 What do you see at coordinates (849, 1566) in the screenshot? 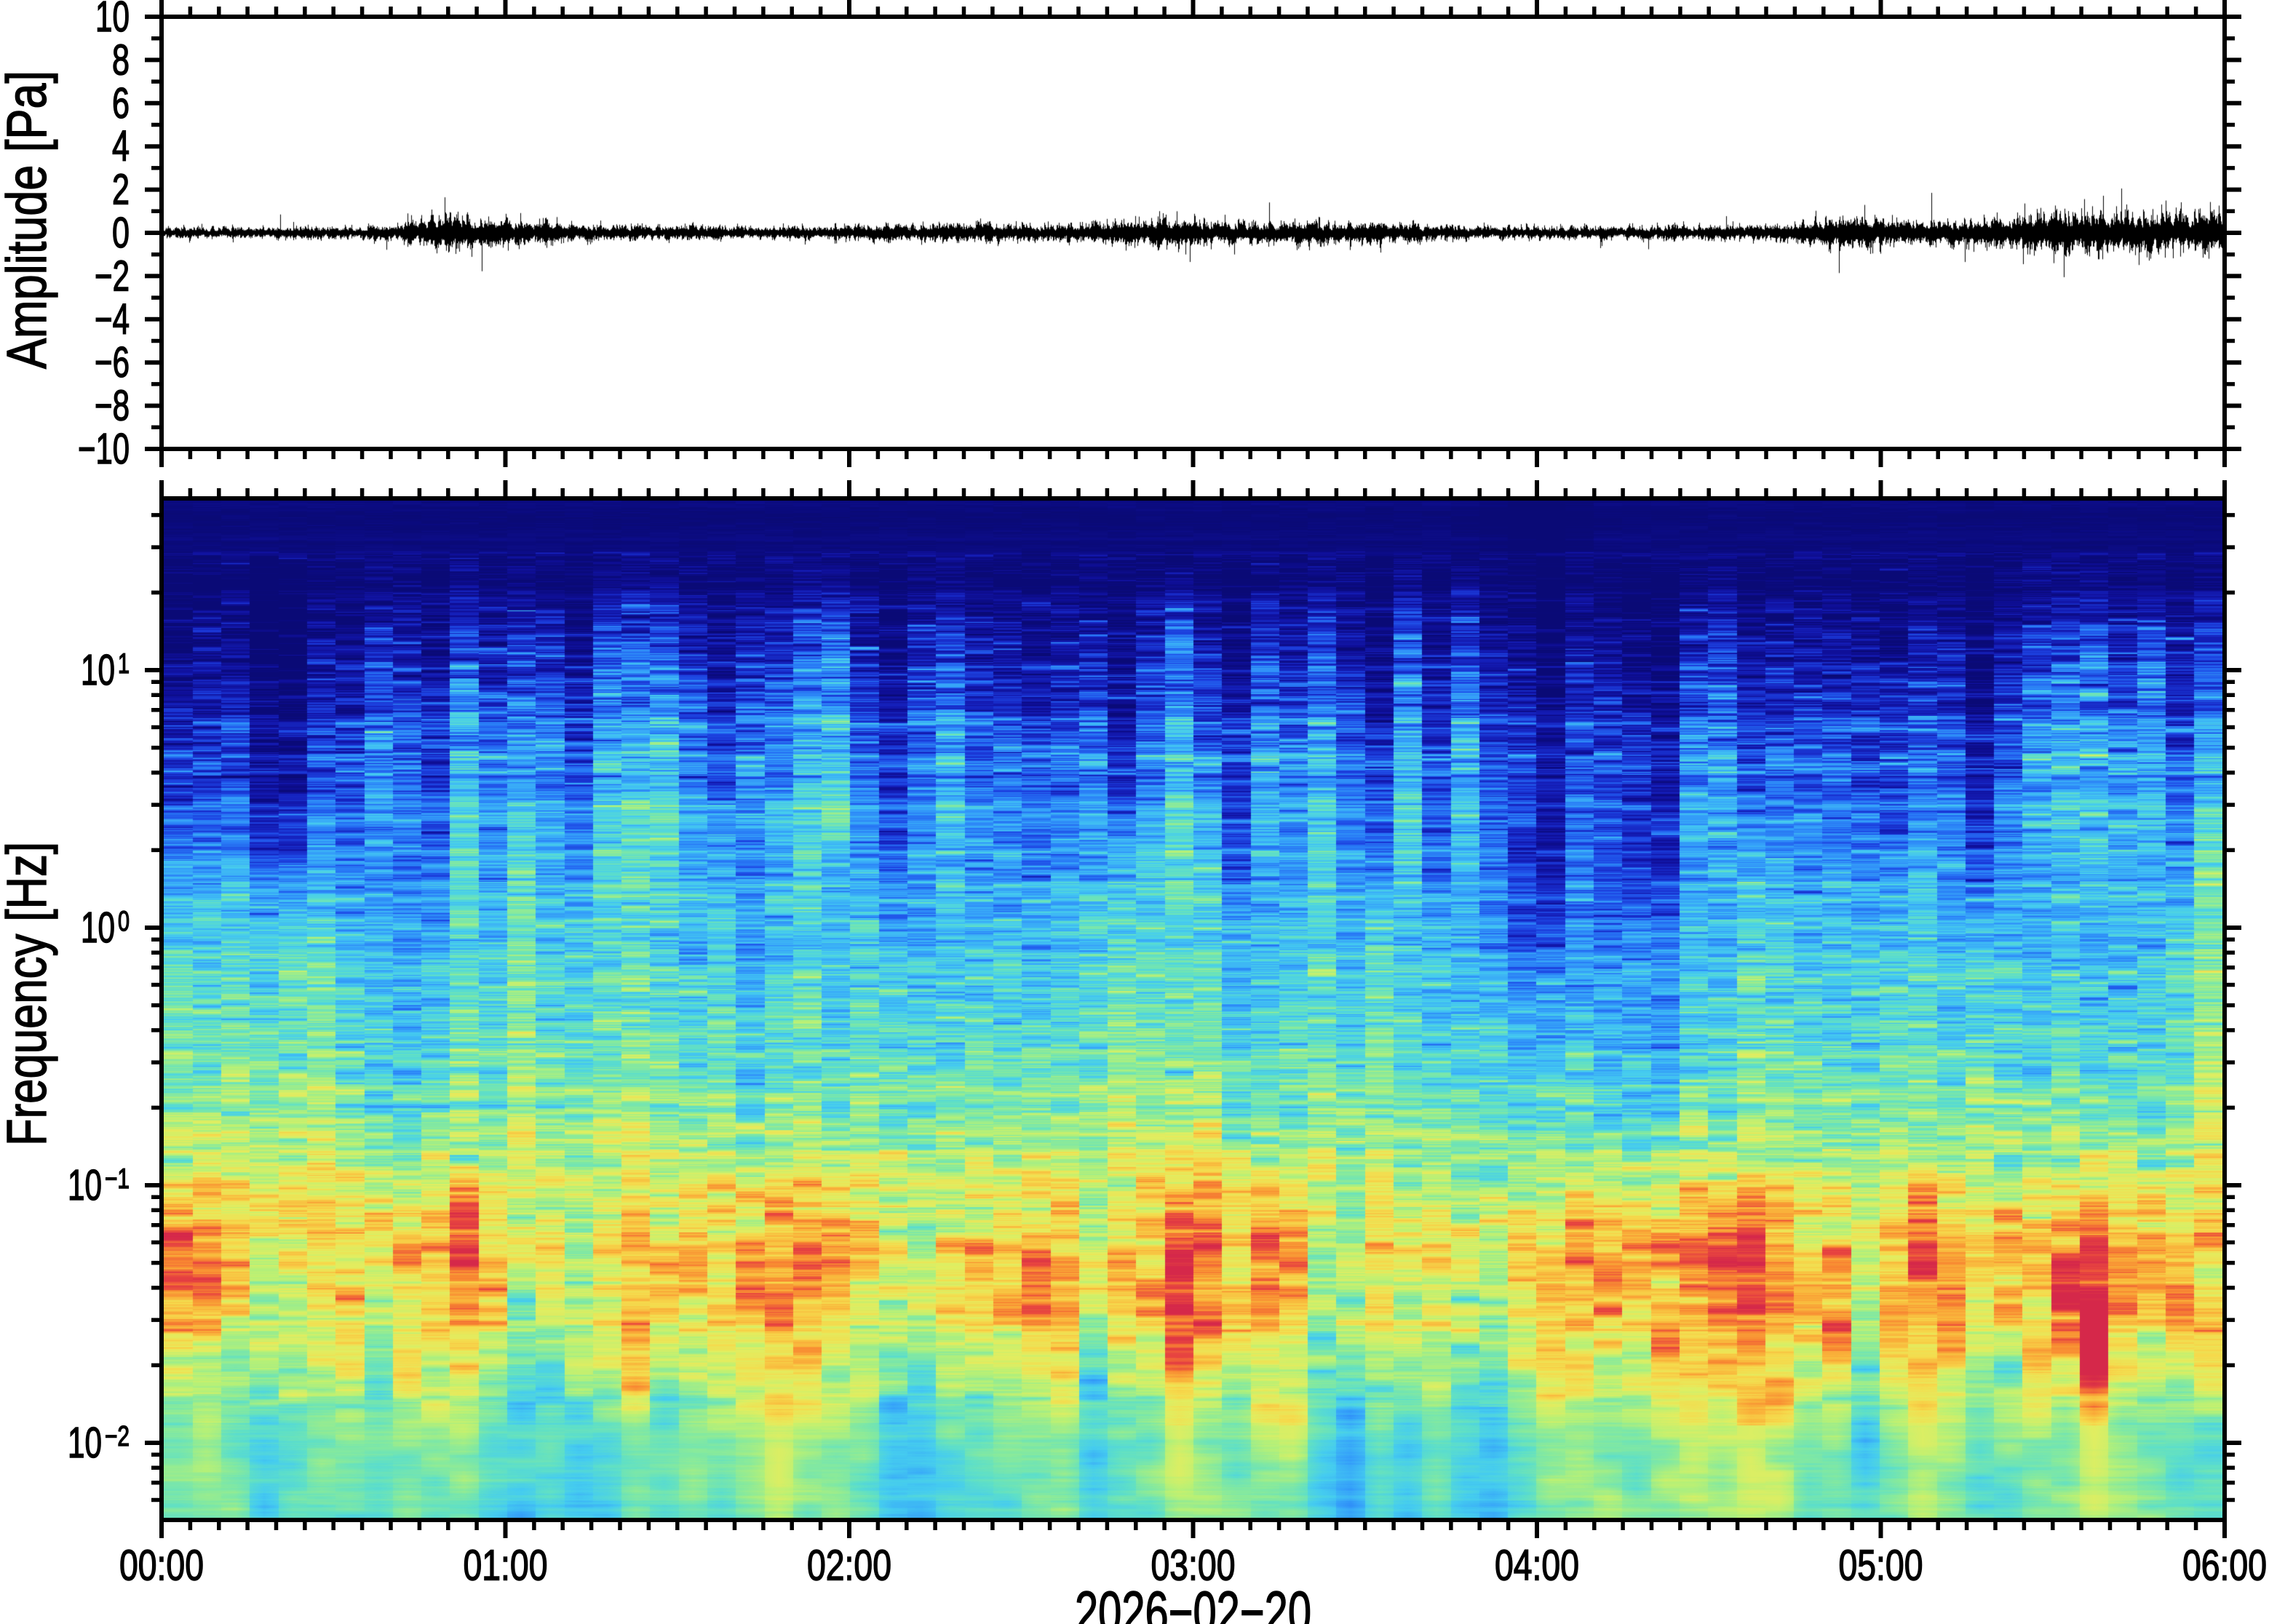
I see `svg-text: 02:00` at bounding box center [849, 1566].